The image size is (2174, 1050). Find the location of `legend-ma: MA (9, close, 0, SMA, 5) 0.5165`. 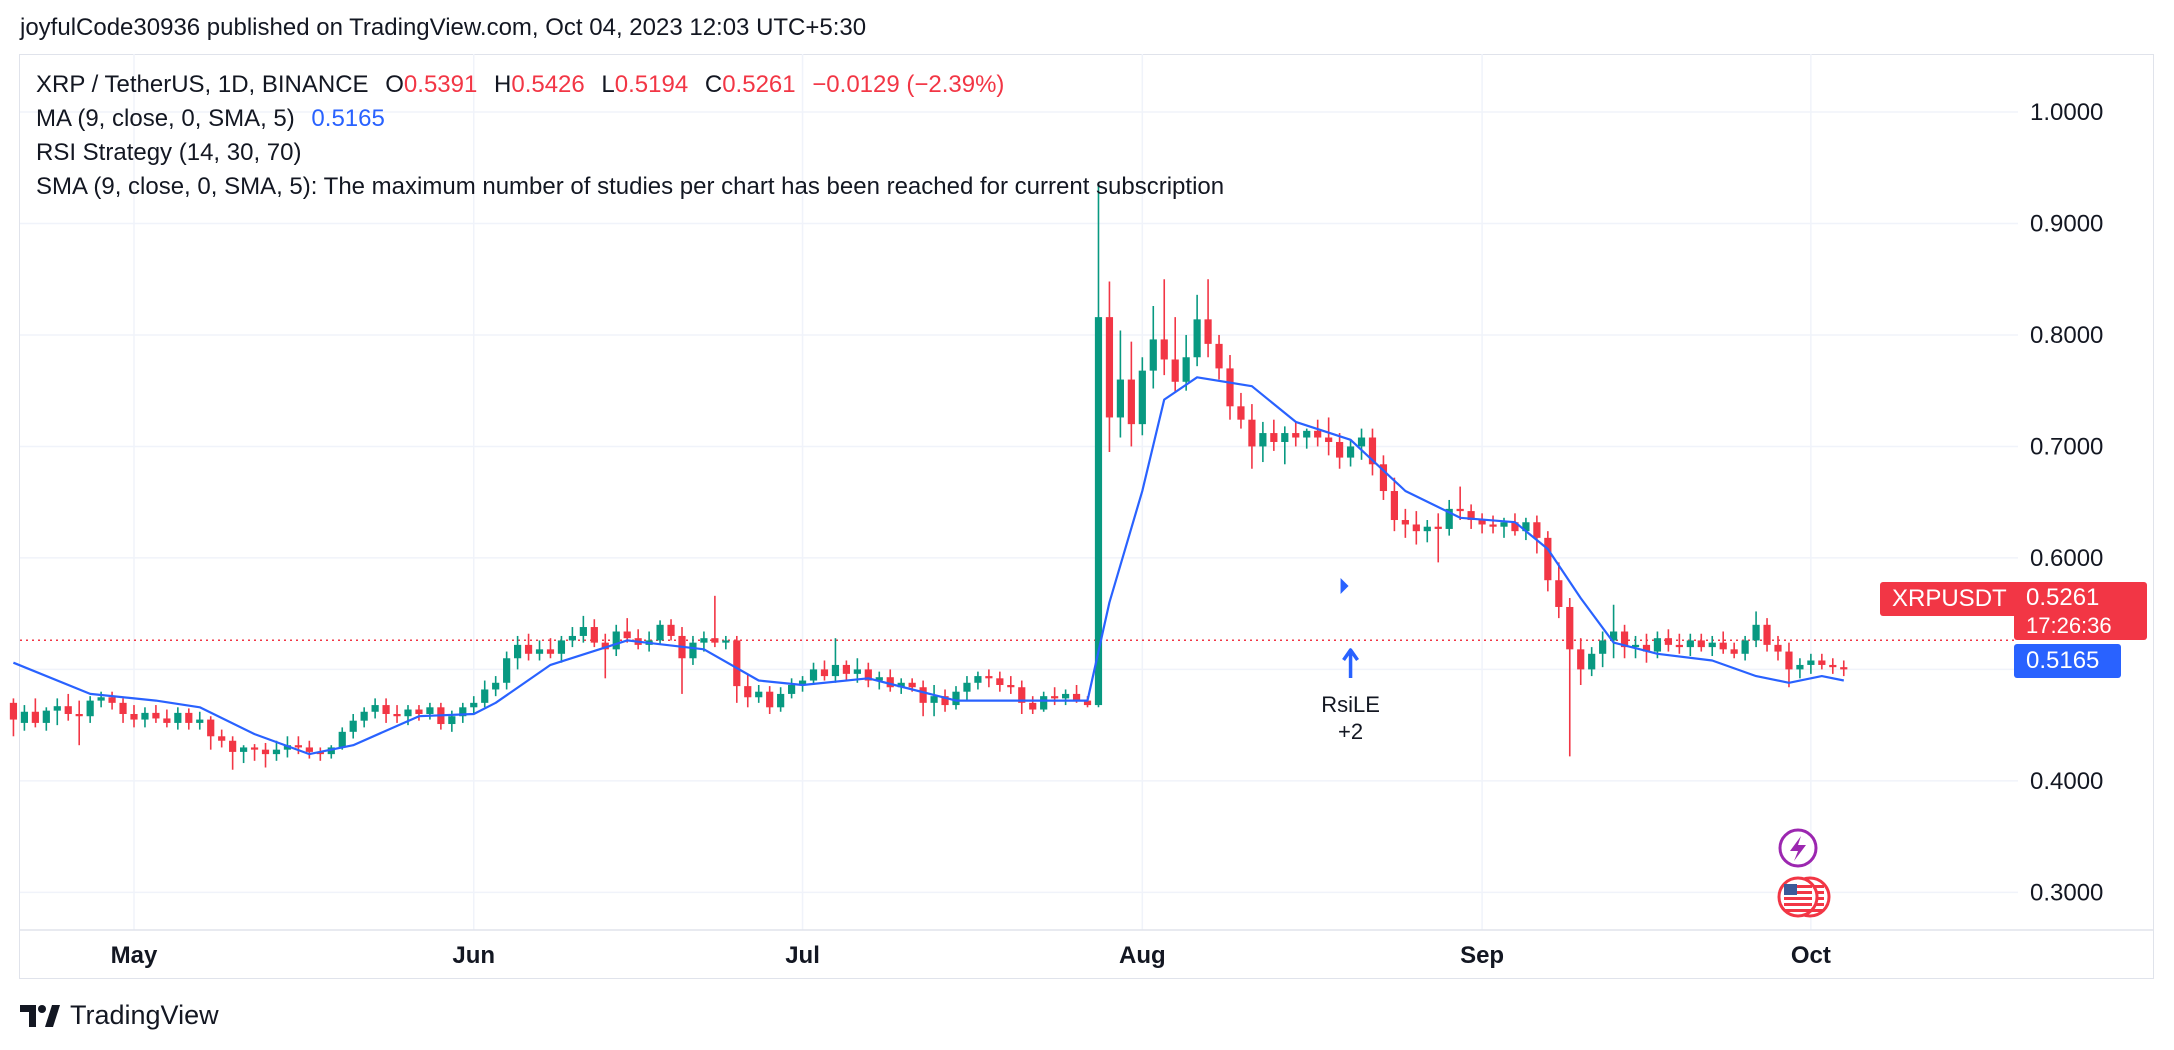

legend-ma: MA (9, close, 0, SMA, 5) 0.5165 is located at coordinates (210, 119).